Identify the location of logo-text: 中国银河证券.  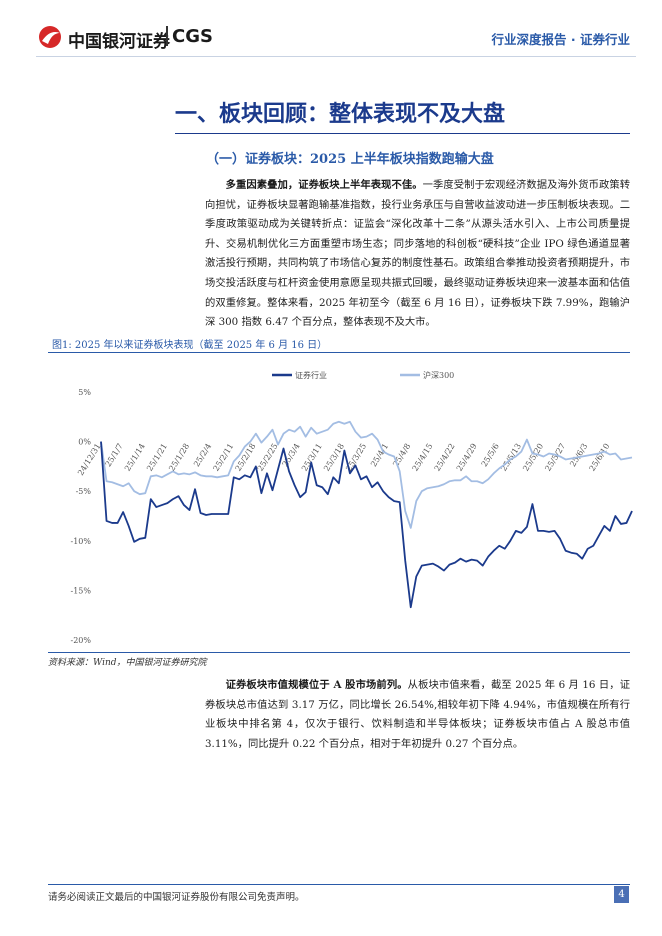
(119, 42).